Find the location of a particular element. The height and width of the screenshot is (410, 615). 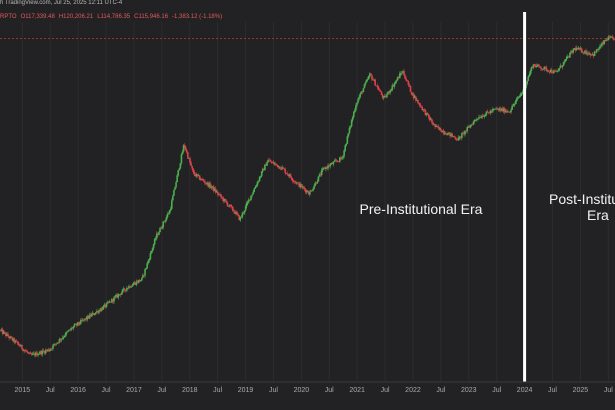

post-institutional-era-label: Post-Institut Era is located at coordinates (582, 207).